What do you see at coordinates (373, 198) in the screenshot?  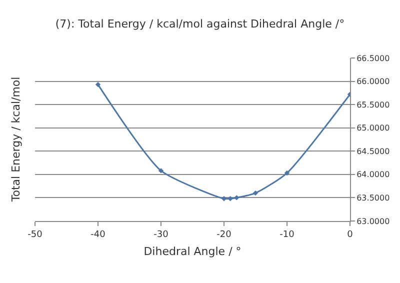 I see `y-tick-label: 63.5000` at bounding box center [373, 198].